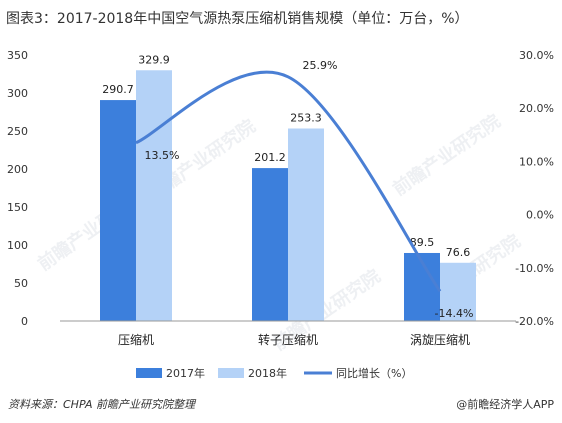  I want to click on category-label: 转子压缩机, so click(288, 339).